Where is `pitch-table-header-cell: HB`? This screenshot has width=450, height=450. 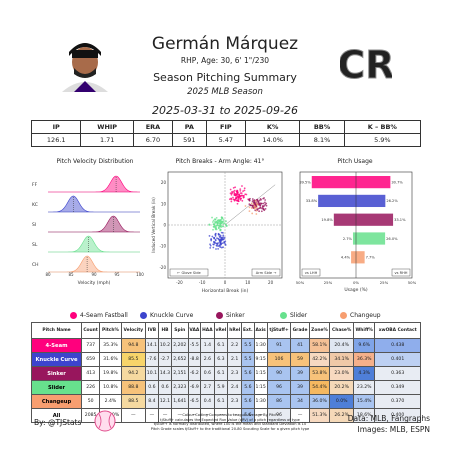 pitch-table-header-cell: HB is located at coordinates (165, 330).